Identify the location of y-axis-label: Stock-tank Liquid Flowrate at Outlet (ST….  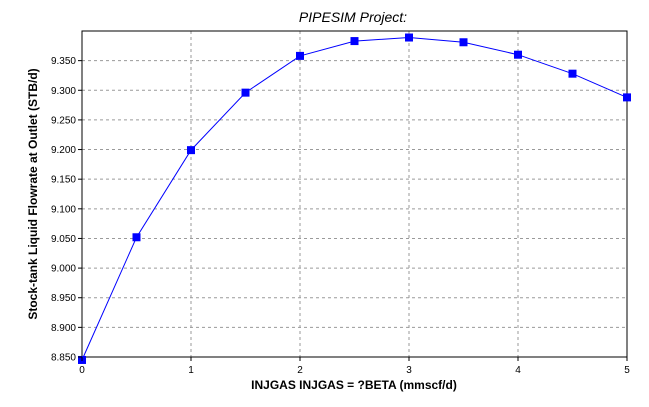
(33, 193).